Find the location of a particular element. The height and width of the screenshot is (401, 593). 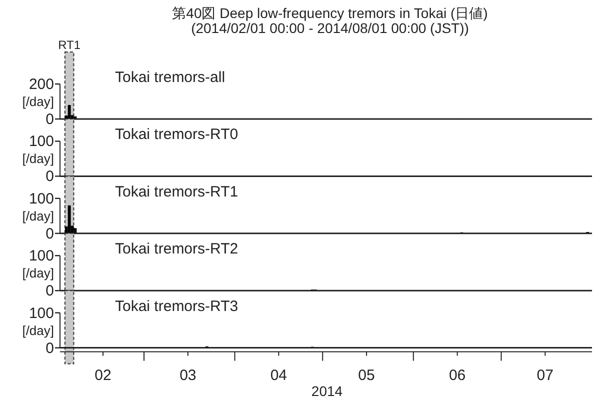

annotation: Tokai tremors-RT3 is located at coordinates (176, 306).